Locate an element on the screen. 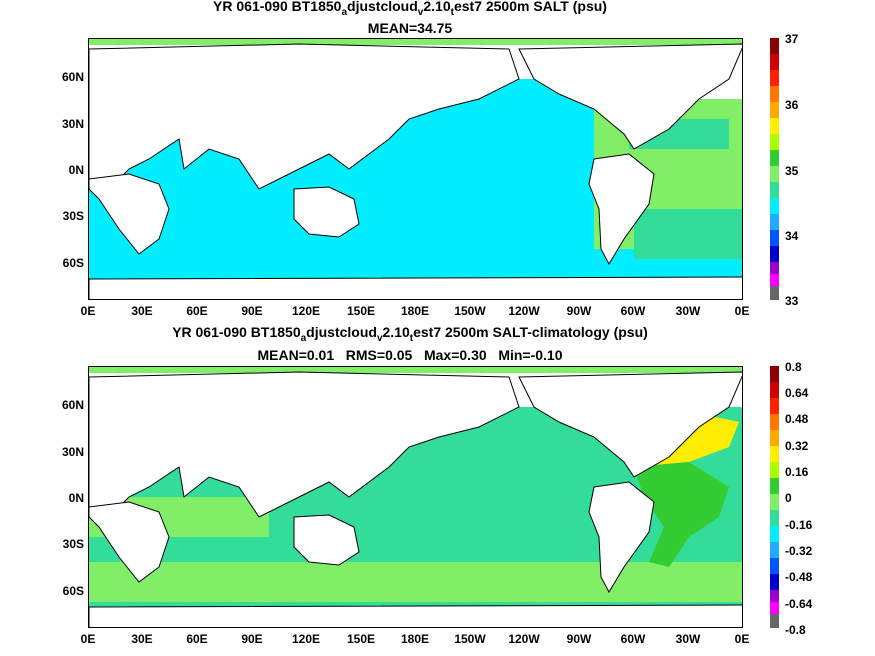 The image size is (875, 656). panel2-lon-label: 120W is located at coordinates (524, 639).